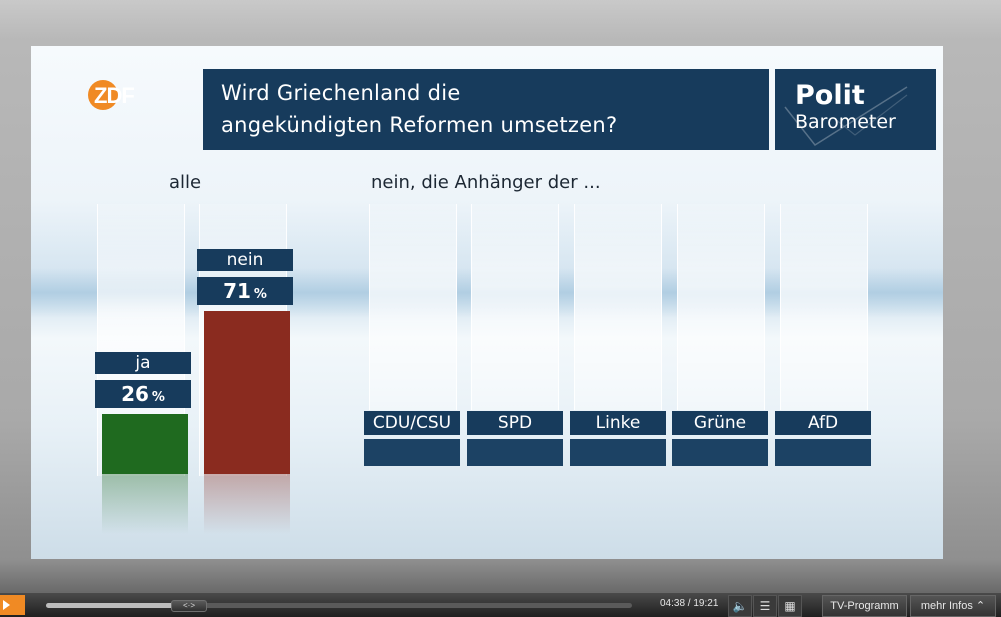 The width and height of the screenshot is (1001, 617). I want to click on bar-nein, so click(247, 392).